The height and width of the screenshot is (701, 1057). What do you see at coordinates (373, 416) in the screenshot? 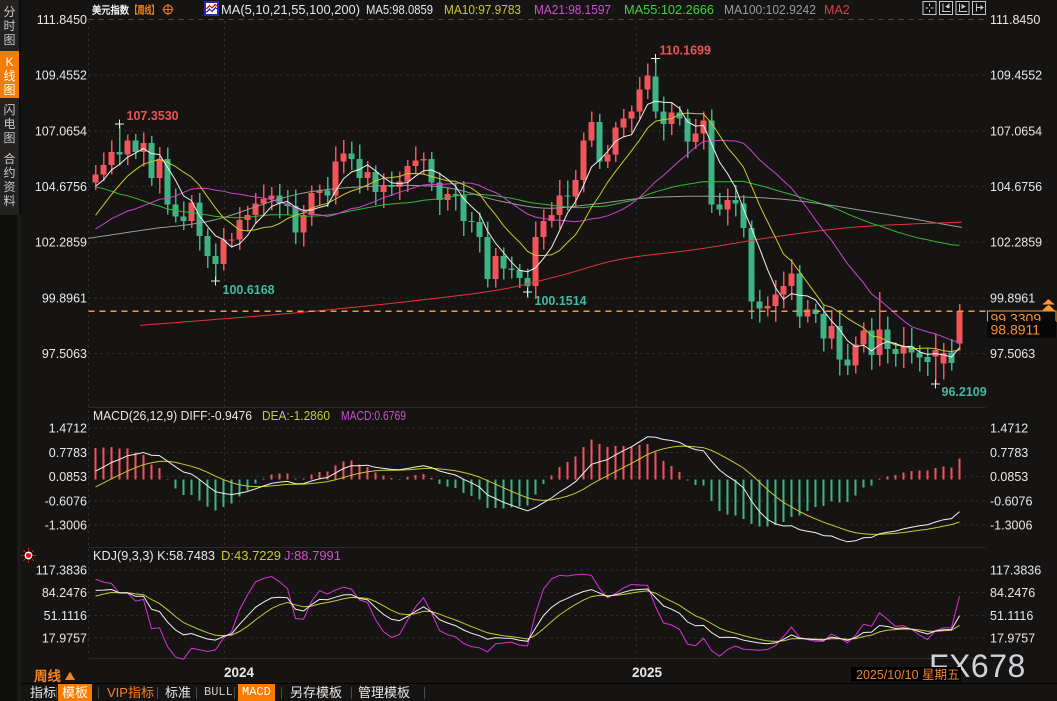
I see `svg-text: MACD:0.6769` at bounding box center [373, 416].